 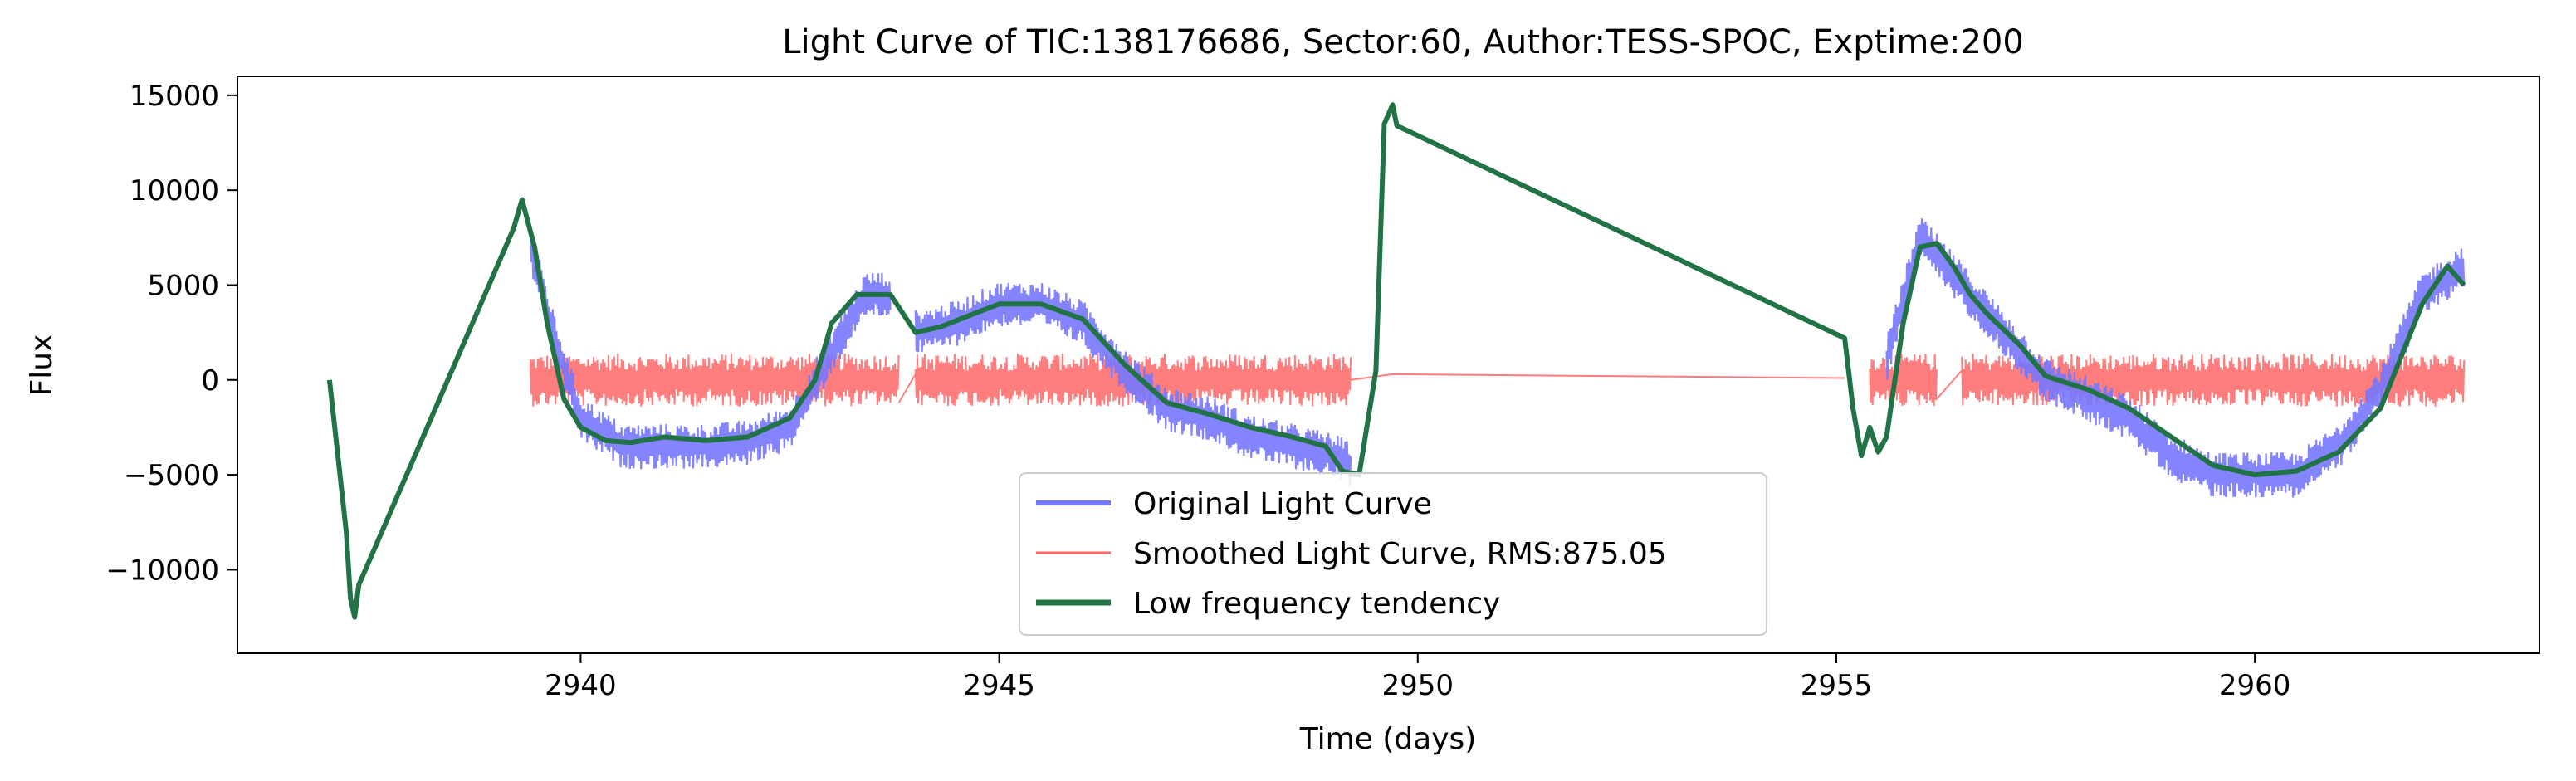 I want to click on y-tick-label: 10000, so click(x=174, y=190).